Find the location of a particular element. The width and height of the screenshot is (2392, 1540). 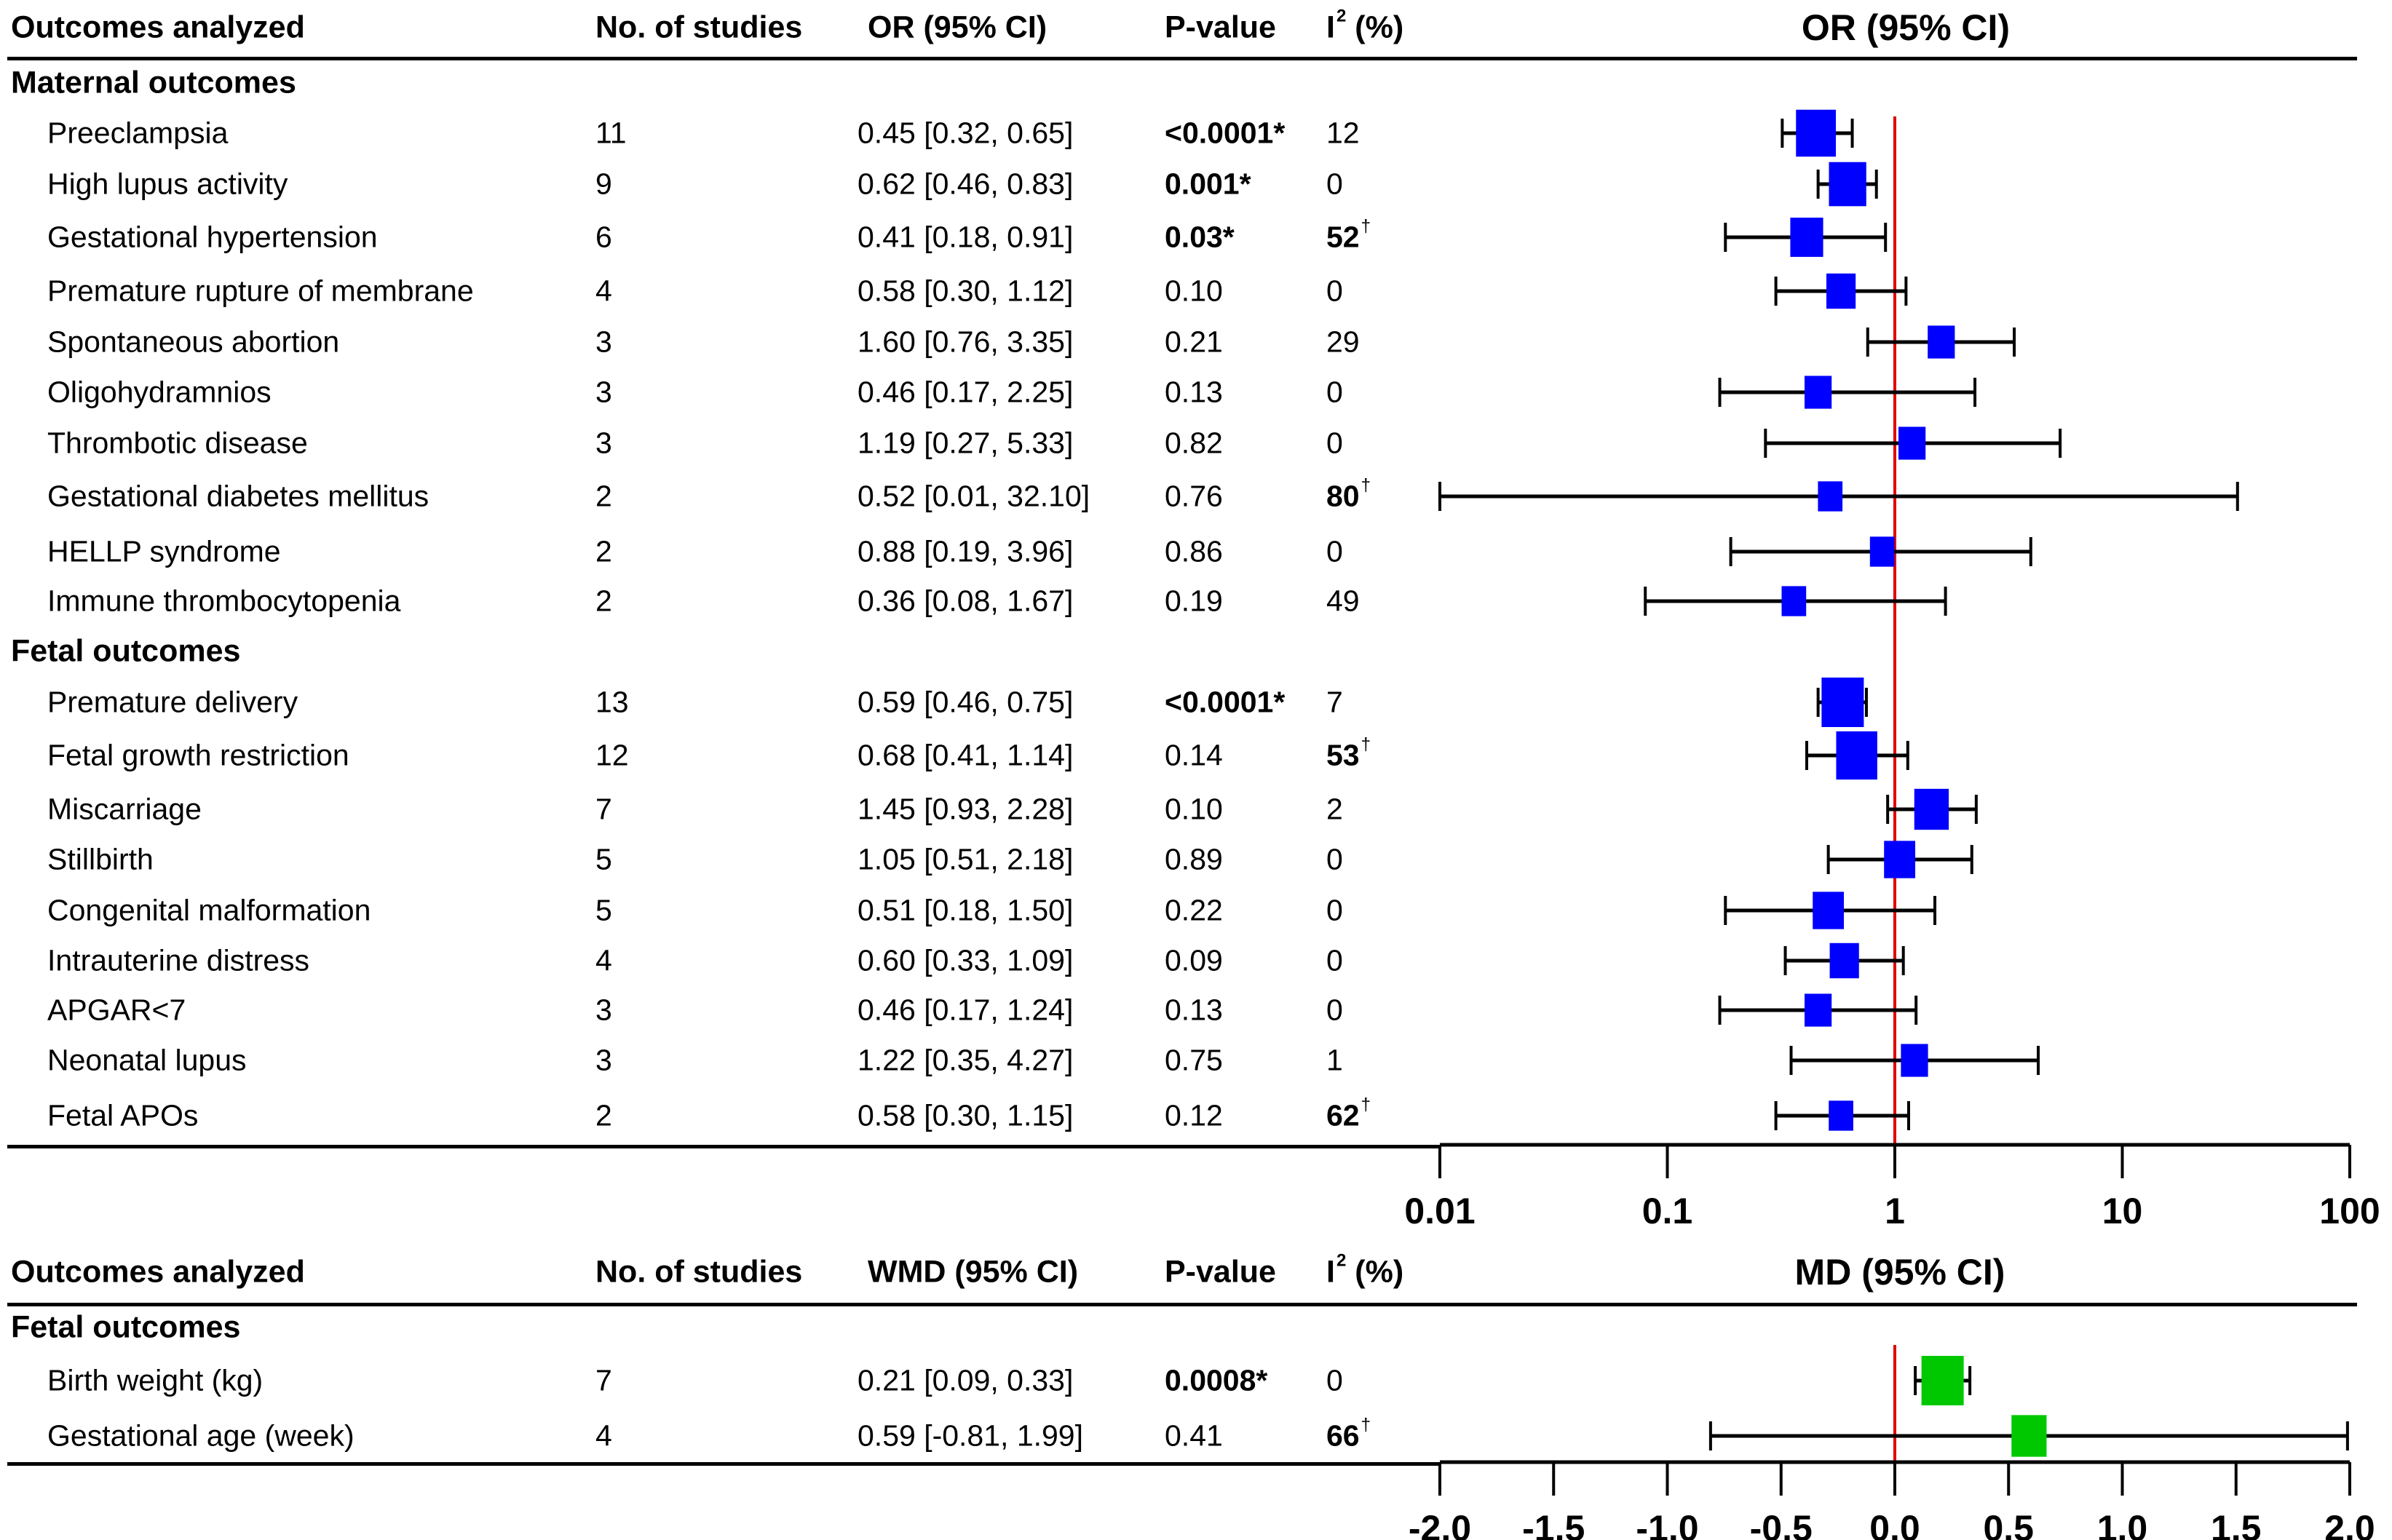

i2-value: 29 is located at coordinates (1343, 342).